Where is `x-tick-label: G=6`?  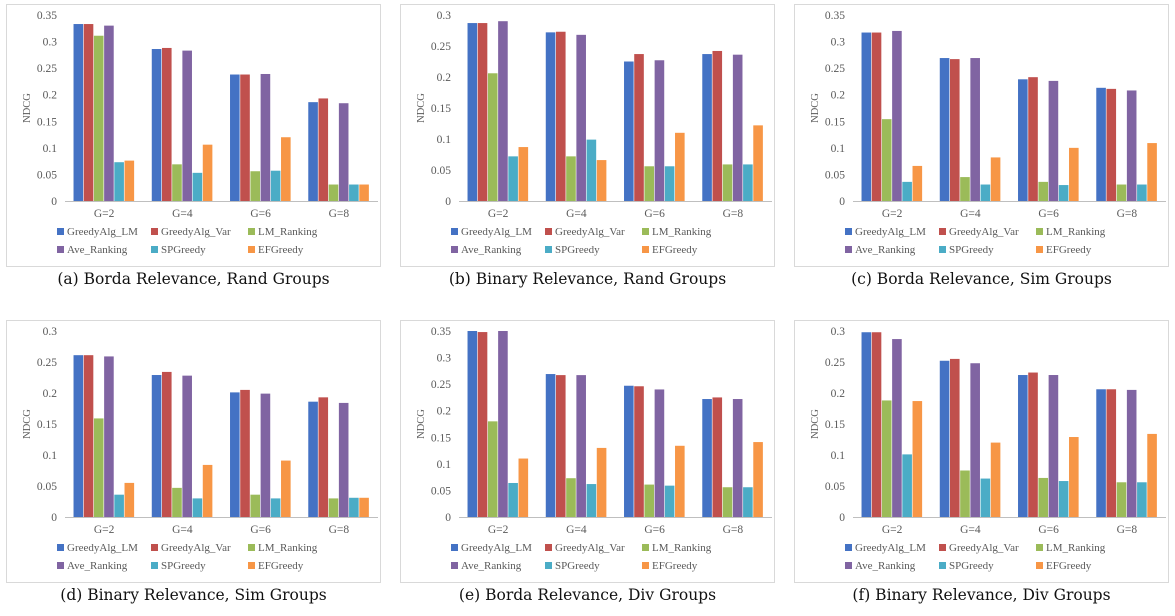
x-tick-label: G=6 is located at coordinates (654, 530).